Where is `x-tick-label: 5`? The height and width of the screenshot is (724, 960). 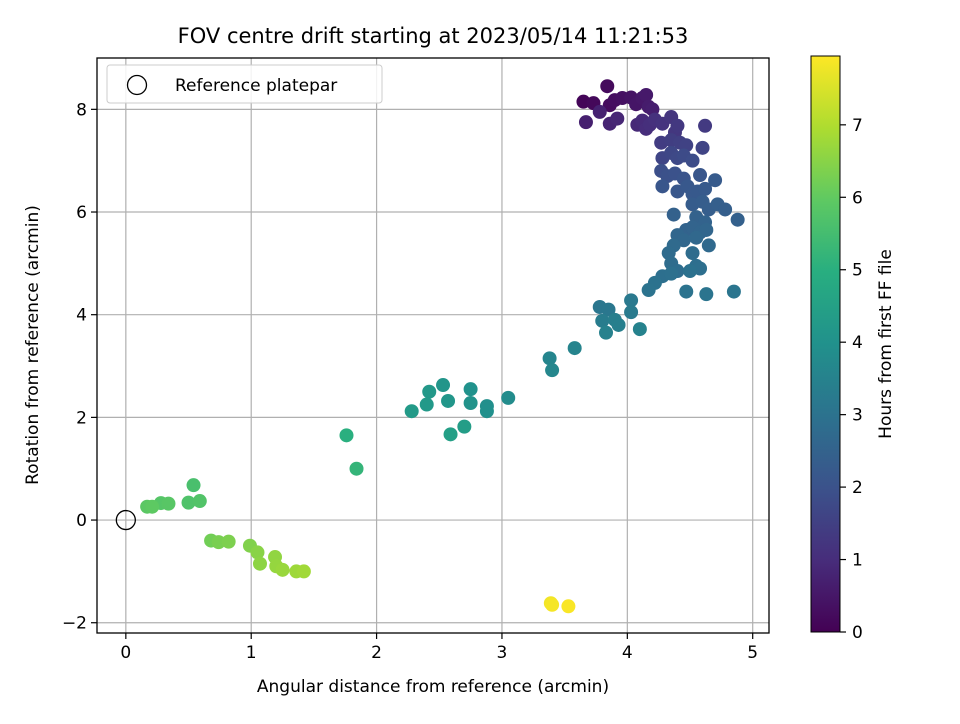 x-tick-label: 5 is located at coordinates (752, 653).